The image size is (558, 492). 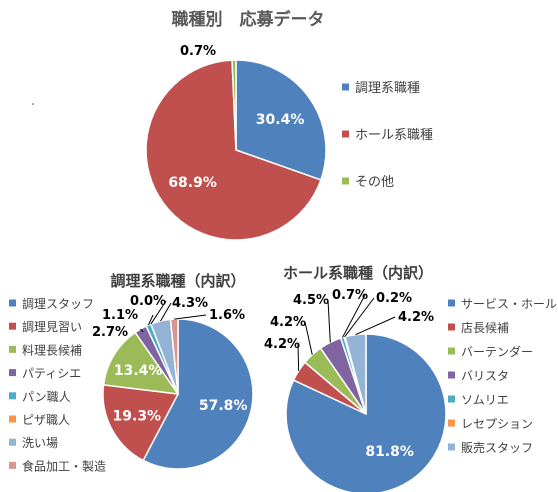 What do you see at coordinates (358, 273) in the screenshot?
I see `hall-chart-title: ホール系職種（内訳）` at bounding box center [358, 273].